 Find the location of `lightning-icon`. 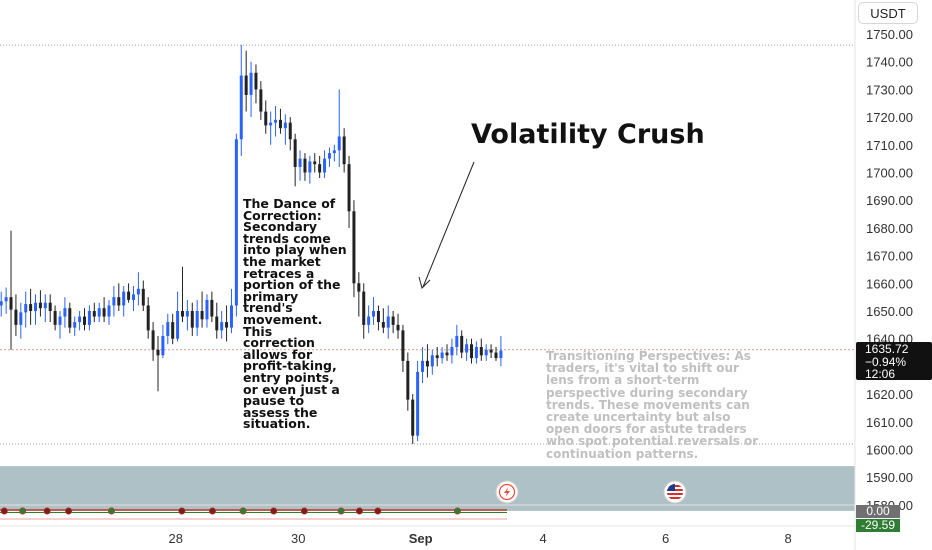

lightning-icon is located at coordinates (507, 492).